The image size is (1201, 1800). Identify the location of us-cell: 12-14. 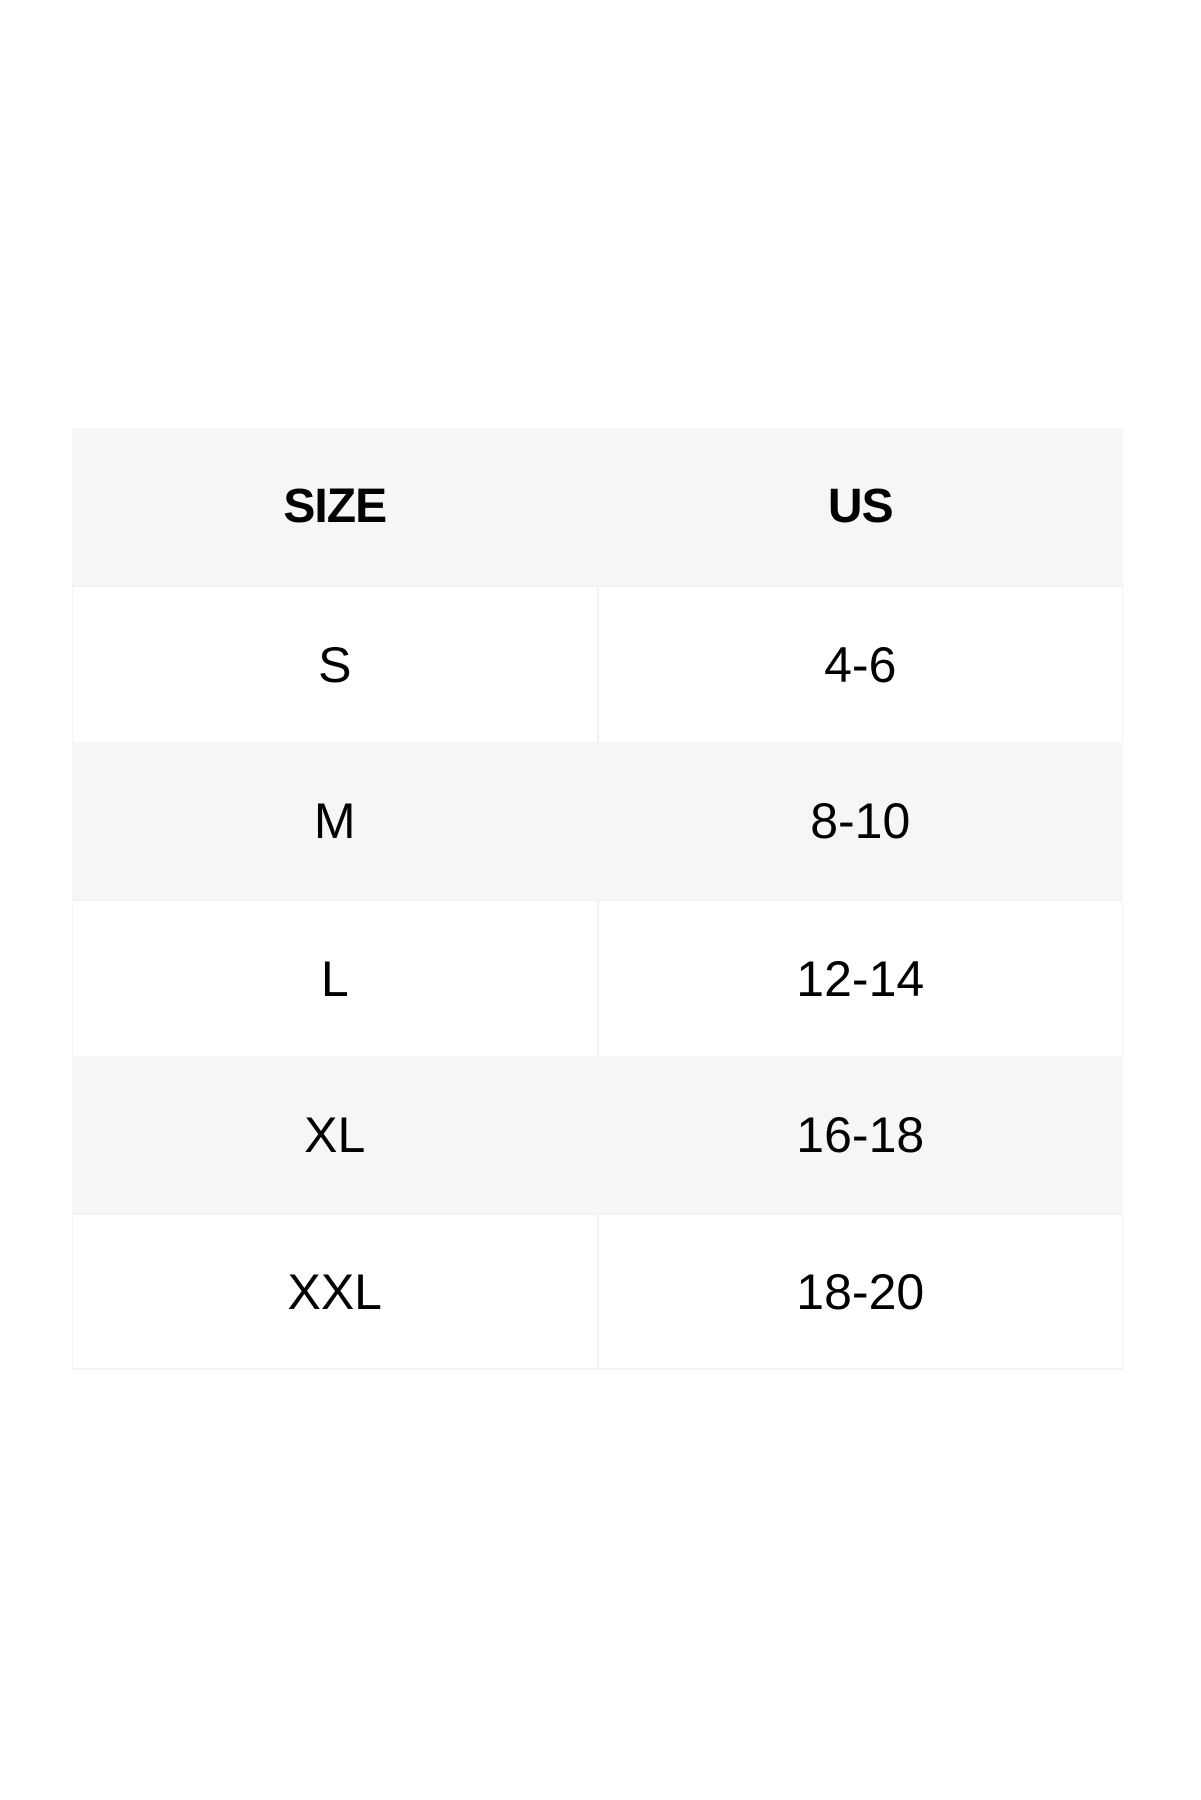
(860, 978).